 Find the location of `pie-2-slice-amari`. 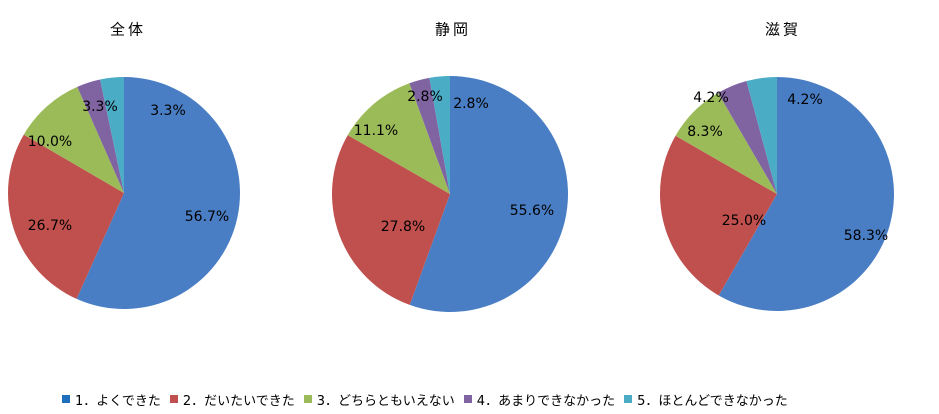

pie-2-slice-amari is located at coordinates (747, 137).